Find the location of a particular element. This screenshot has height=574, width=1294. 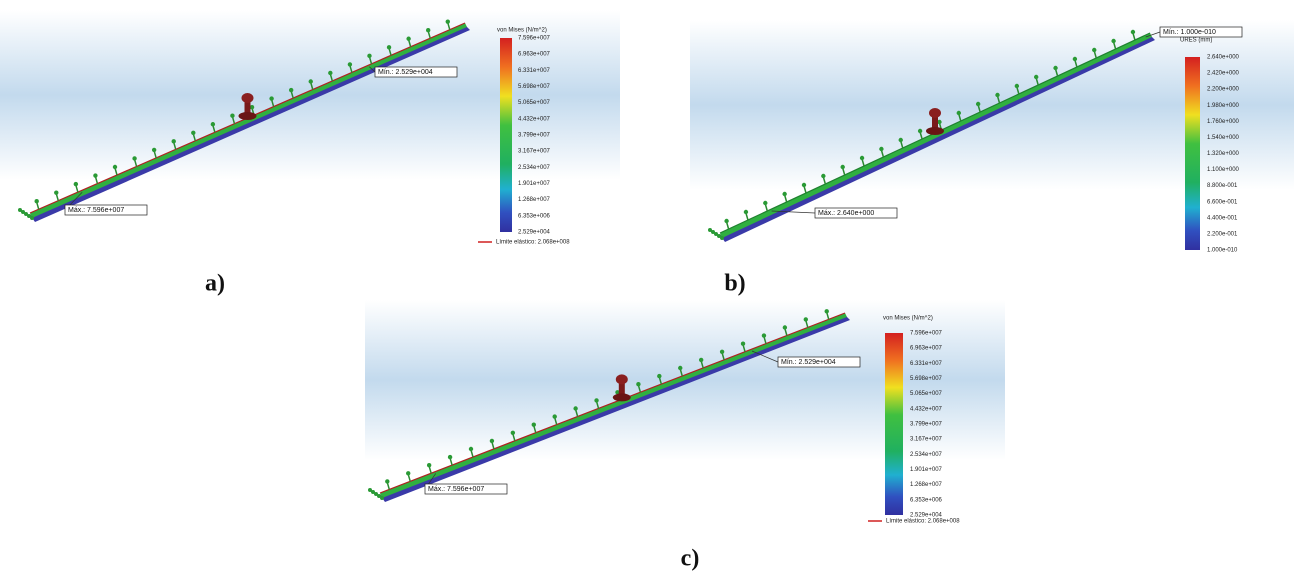

beam-edge is located at coordinates (612, 403).